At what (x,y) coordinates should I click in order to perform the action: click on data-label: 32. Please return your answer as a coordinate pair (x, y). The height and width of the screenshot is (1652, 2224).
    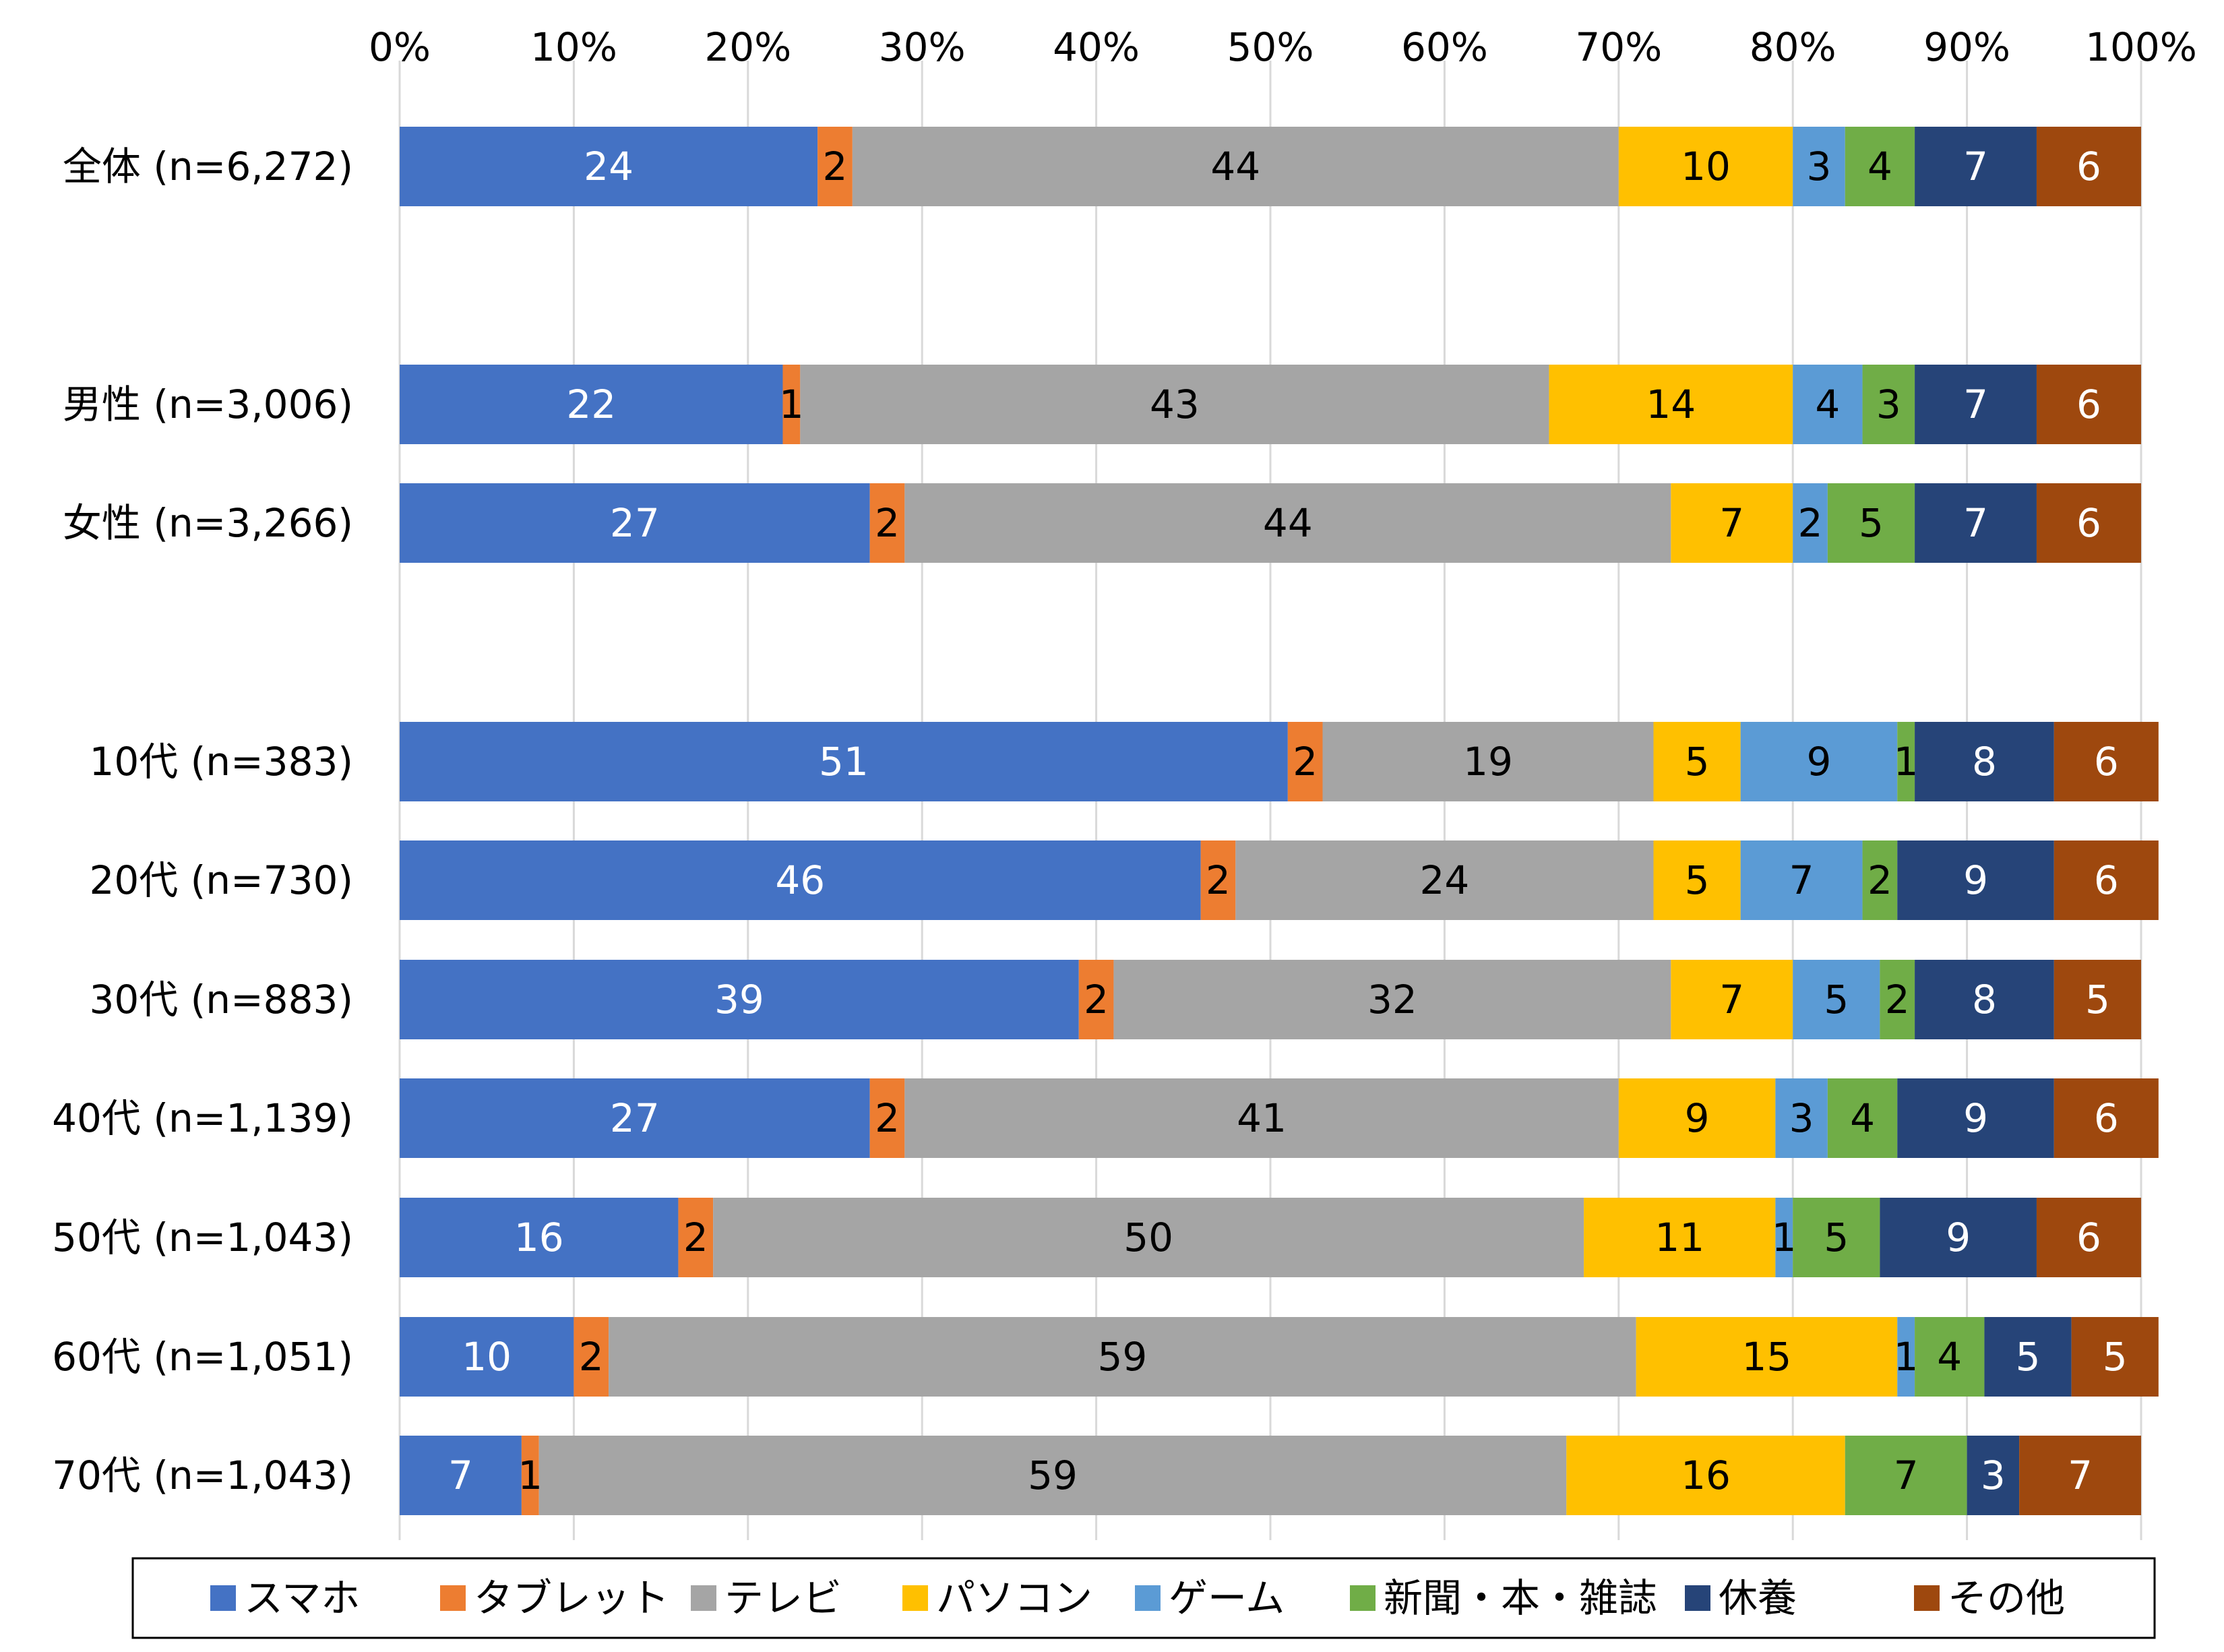
    Looking at the image, I should click on (1392, 1000).